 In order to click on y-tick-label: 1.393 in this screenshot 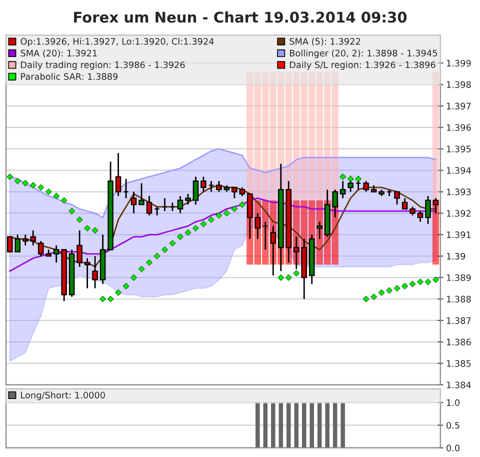, I will do `click(458, 192)`.